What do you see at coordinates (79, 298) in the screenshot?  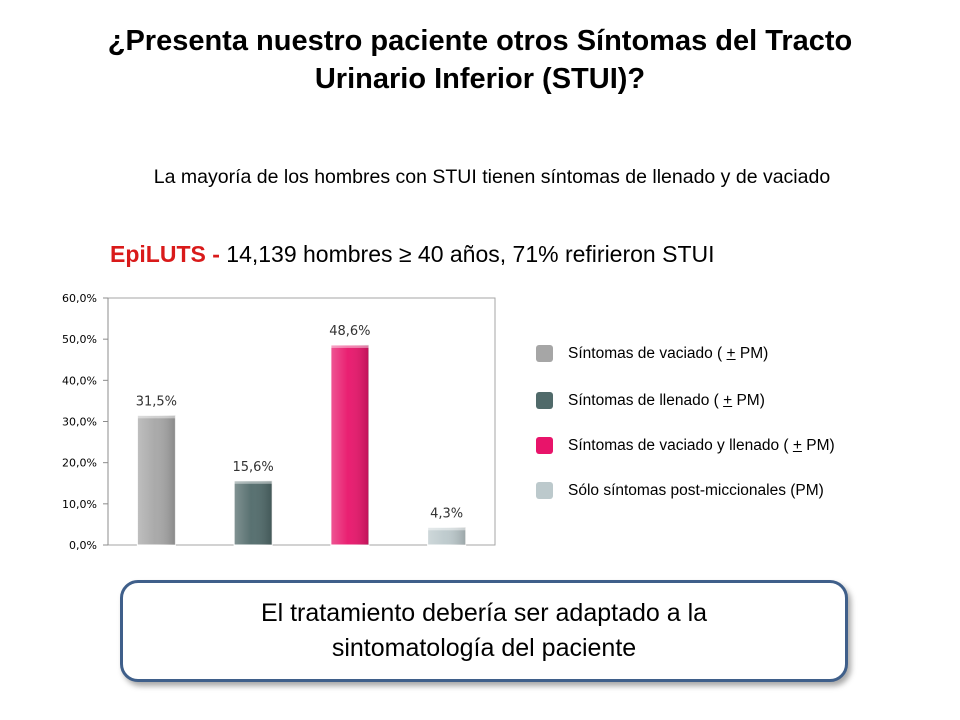 I see `y-tick-label: 60,0%` at bounding box center [79, 298].